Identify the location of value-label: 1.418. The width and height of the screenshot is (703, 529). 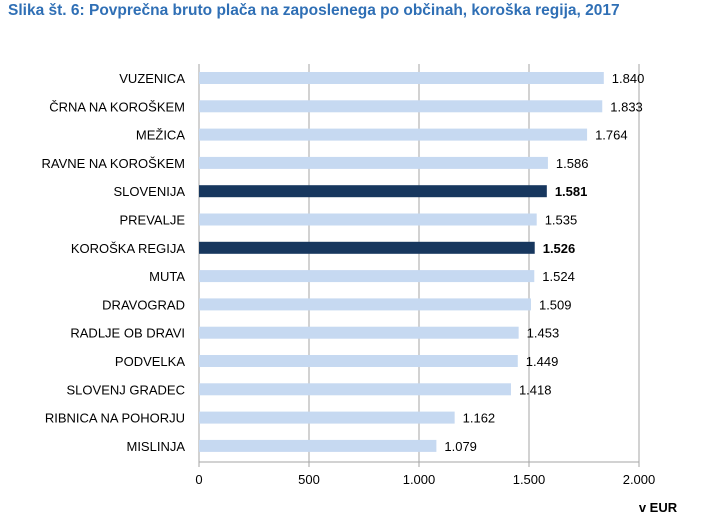
(535, 389).